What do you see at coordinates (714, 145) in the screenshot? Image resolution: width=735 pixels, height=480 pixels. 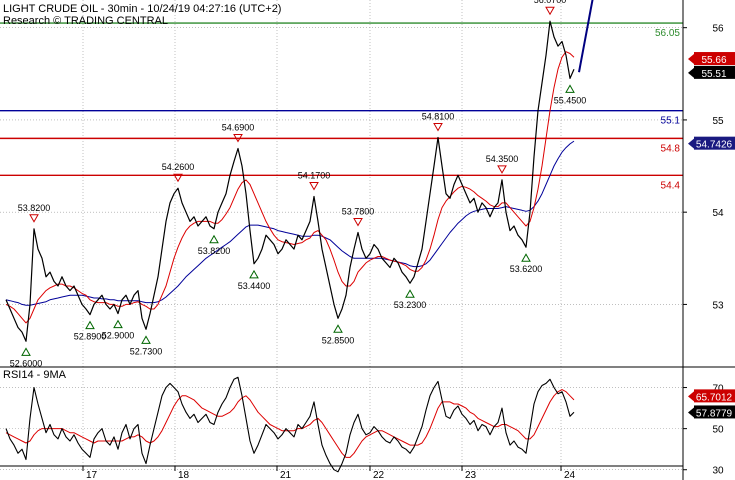 I see `price-badge-label: 54.7426` at bounding box center [714, 145].